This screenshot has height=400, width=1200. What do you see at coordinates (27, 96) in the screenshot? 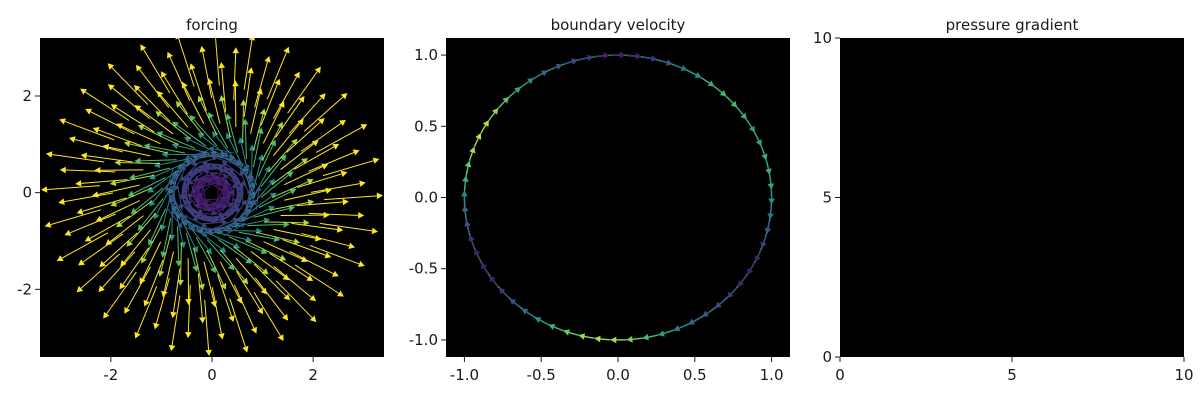
I see `y-tick-label: 2` at bounding box center [27, 96].